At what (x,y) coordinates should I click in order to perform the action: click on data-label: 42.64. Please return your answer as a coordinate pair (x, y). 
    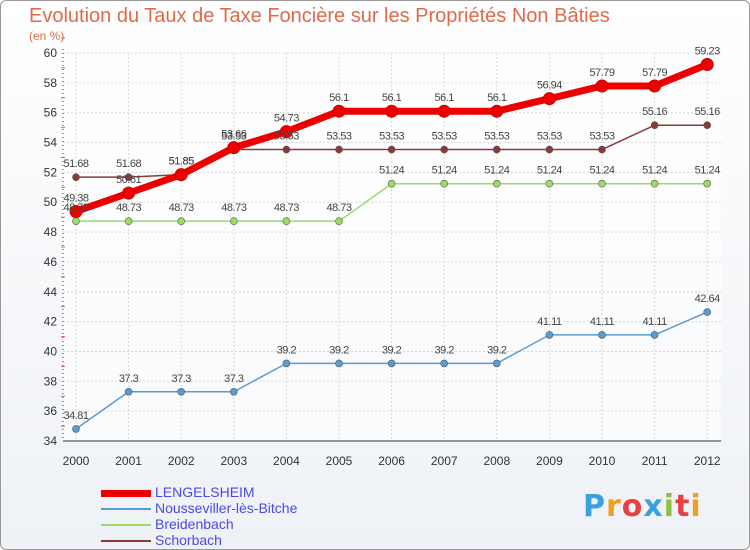
    Looking at the image, I should click on (707, 299).